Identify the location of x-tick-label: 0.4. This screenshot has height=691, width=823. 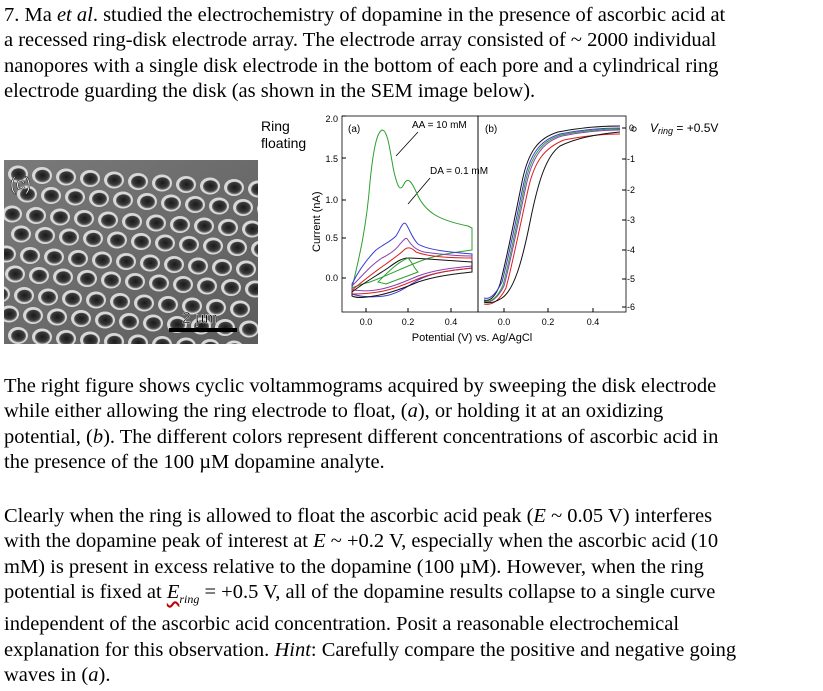
(593, 322).